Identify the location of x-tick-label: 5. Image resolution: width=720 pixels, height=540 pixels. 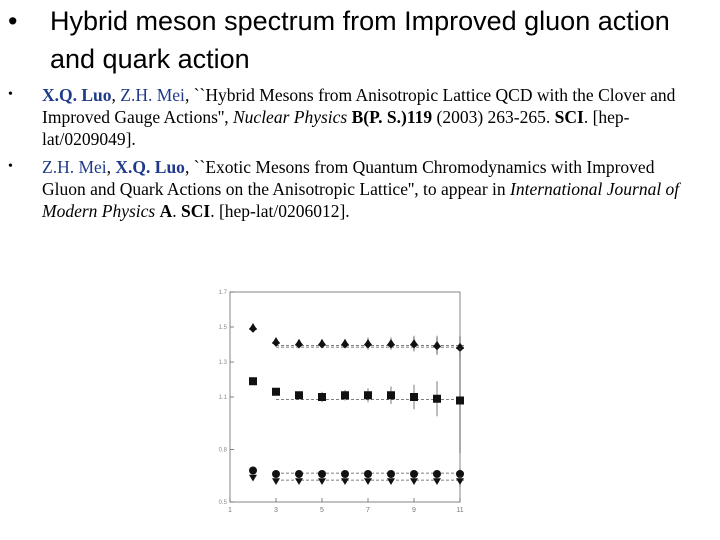
(322, 510).